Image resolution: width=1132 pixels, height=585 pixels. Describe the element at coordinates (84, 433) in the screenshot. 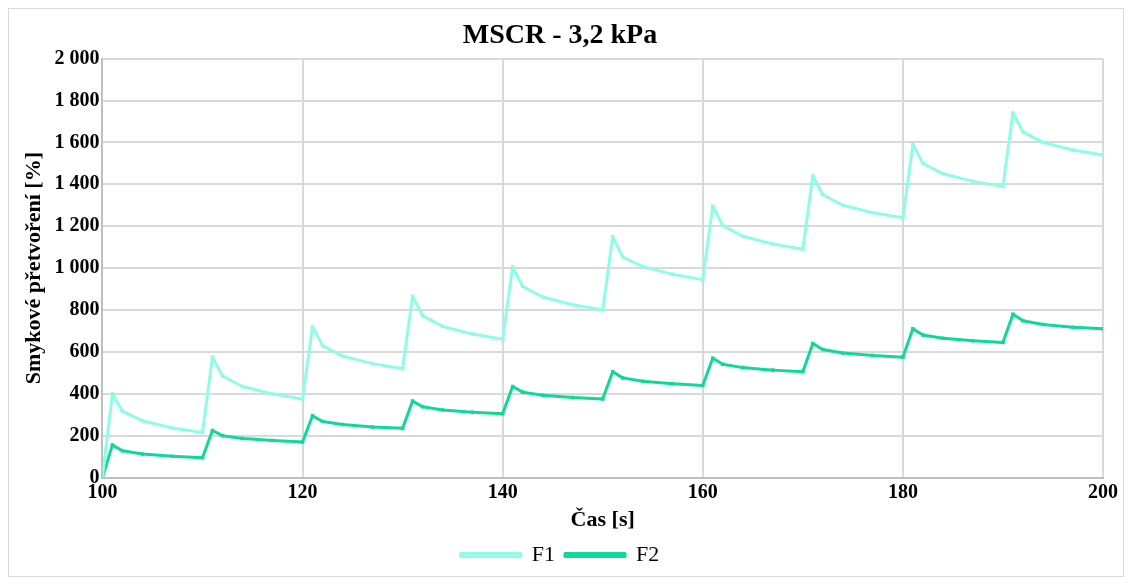

I see `y-tick-label: 200` at that location.